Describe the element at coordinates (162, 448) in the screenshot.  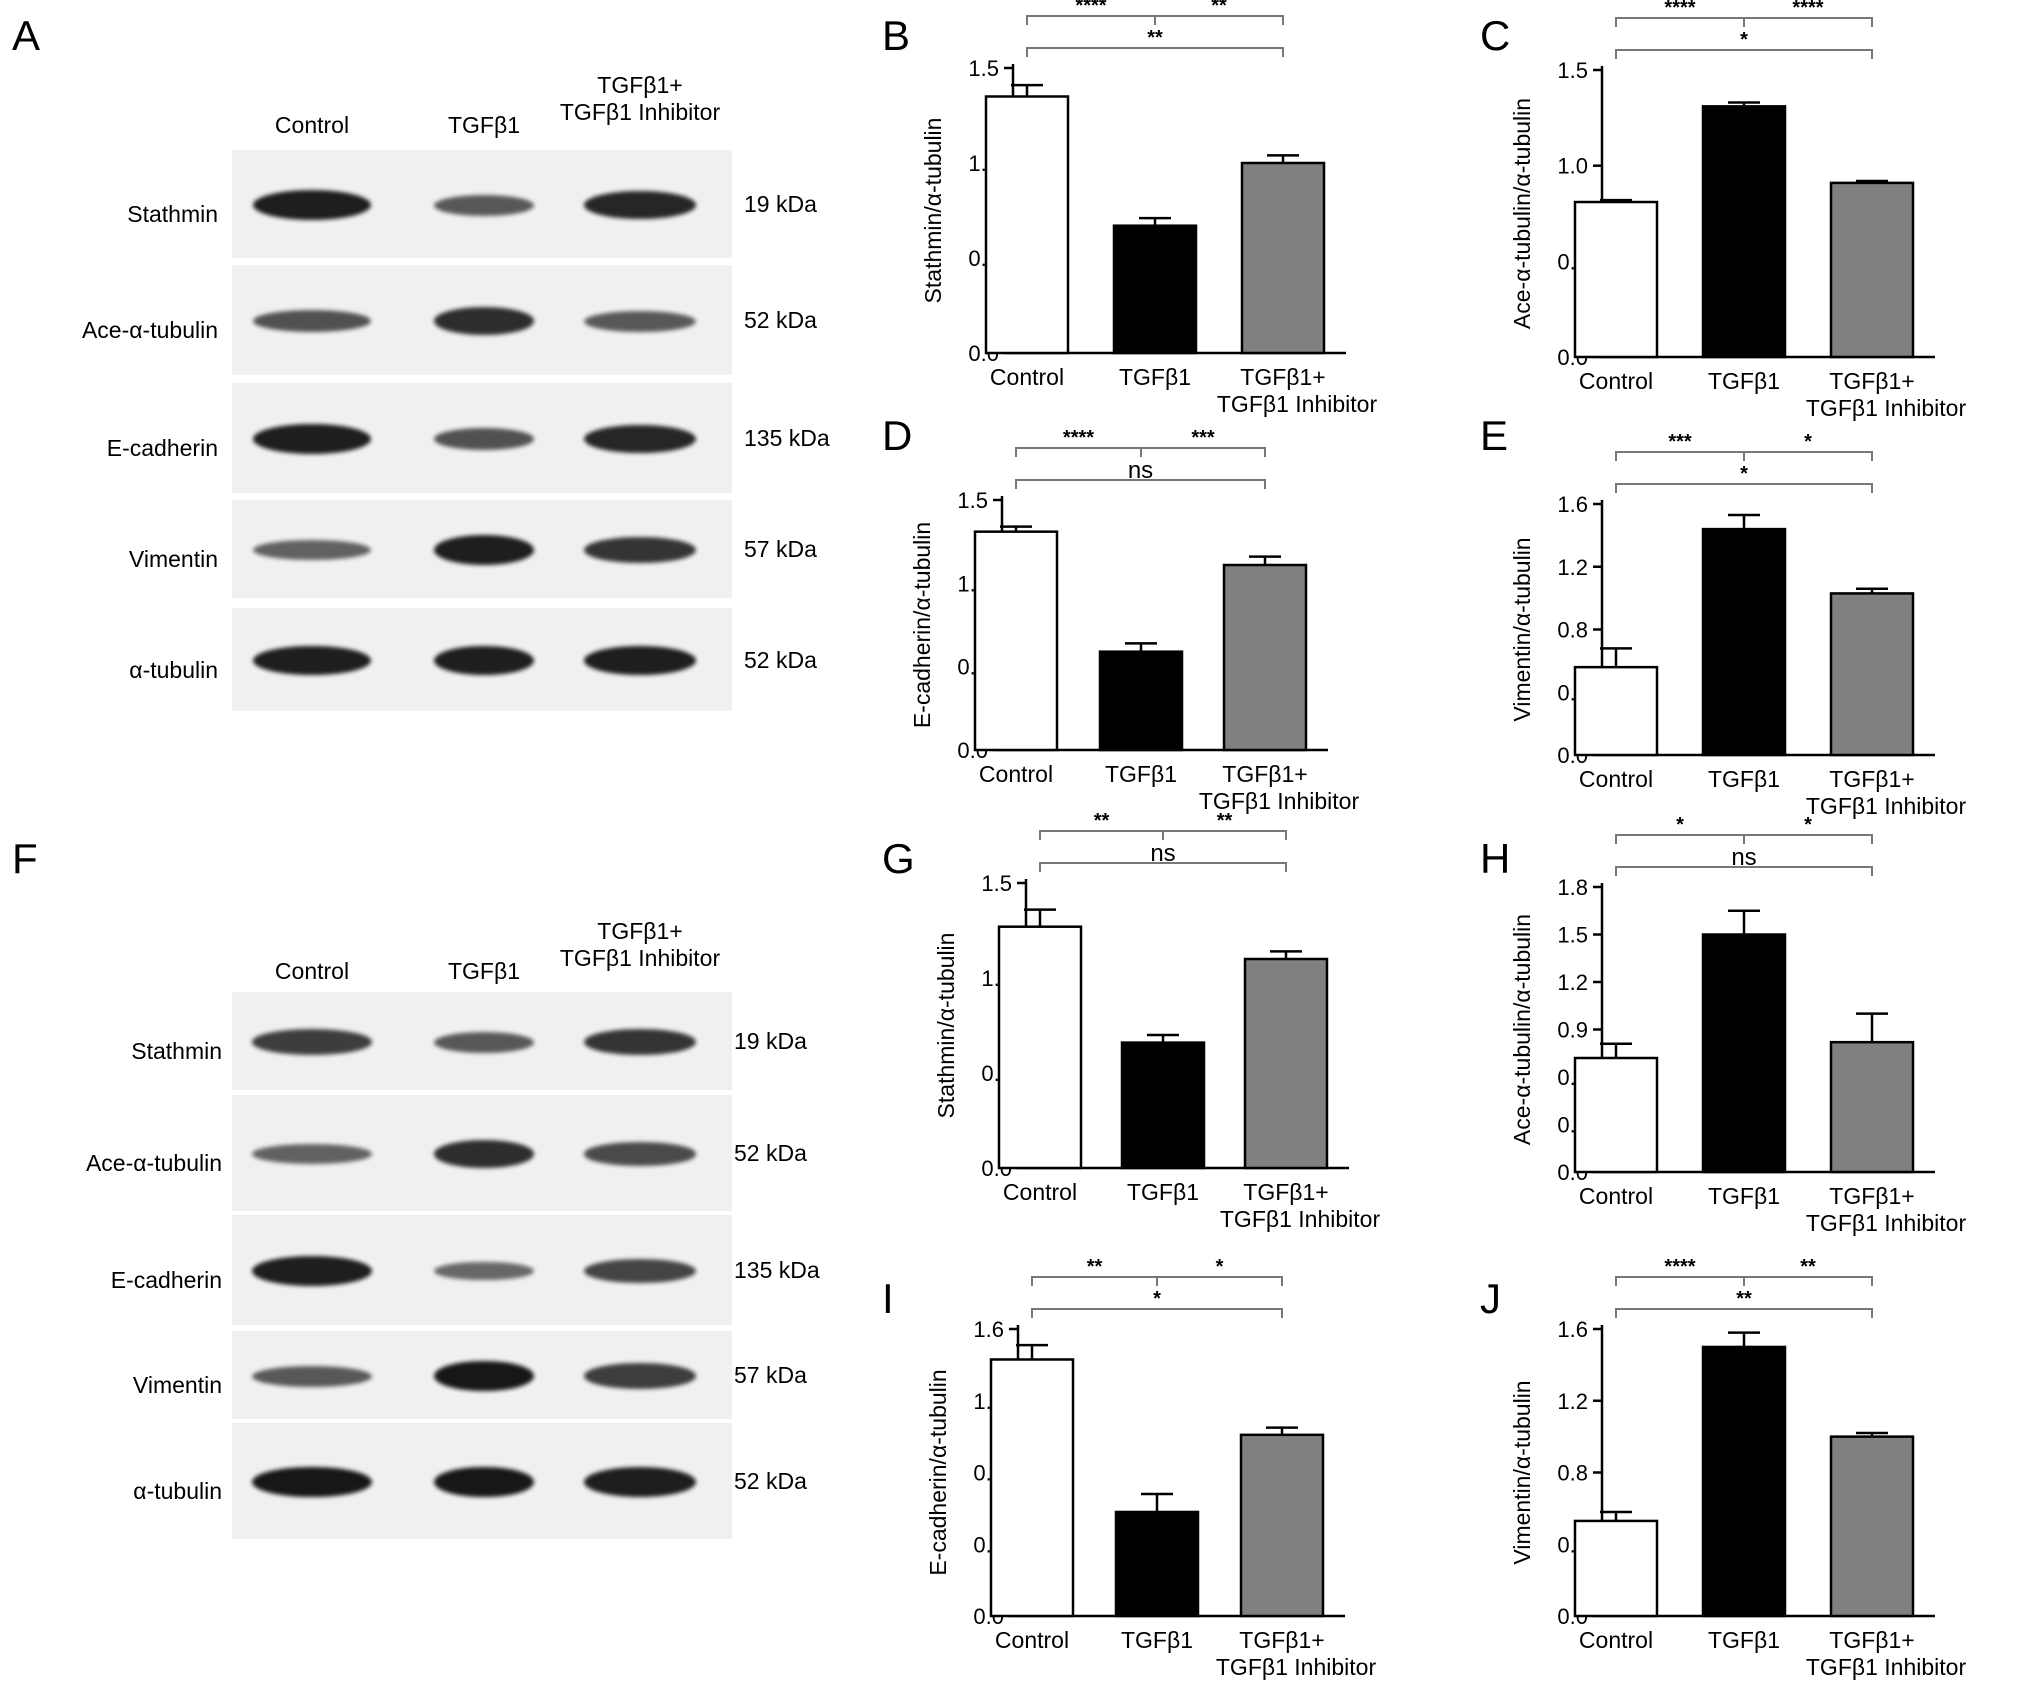
I see `blot-row-label: E-cadherin` at that location.